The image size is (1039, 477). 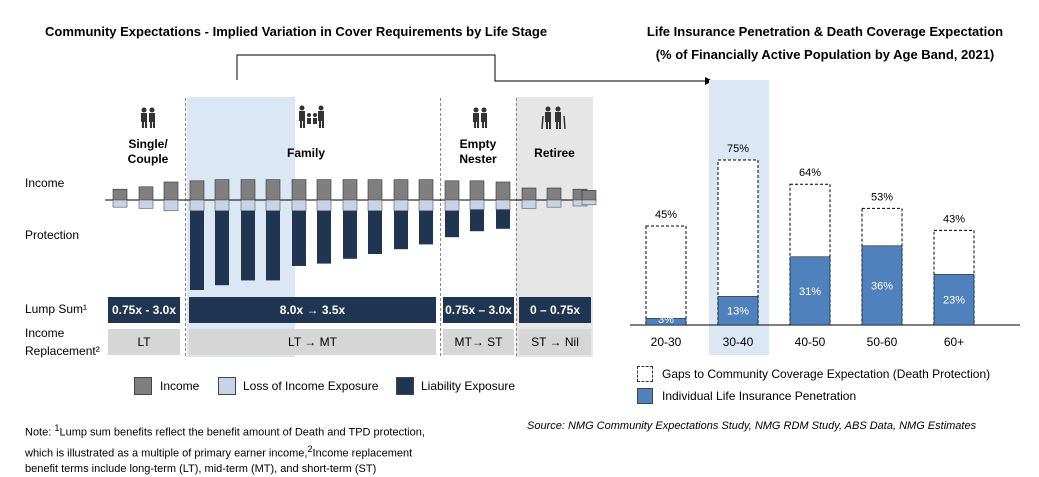 What do you see at coordinates (555, 310) in the screenshot?
I see `lump-sum-retiree: 0 – 0.75x` at bounding box center [555, 310].